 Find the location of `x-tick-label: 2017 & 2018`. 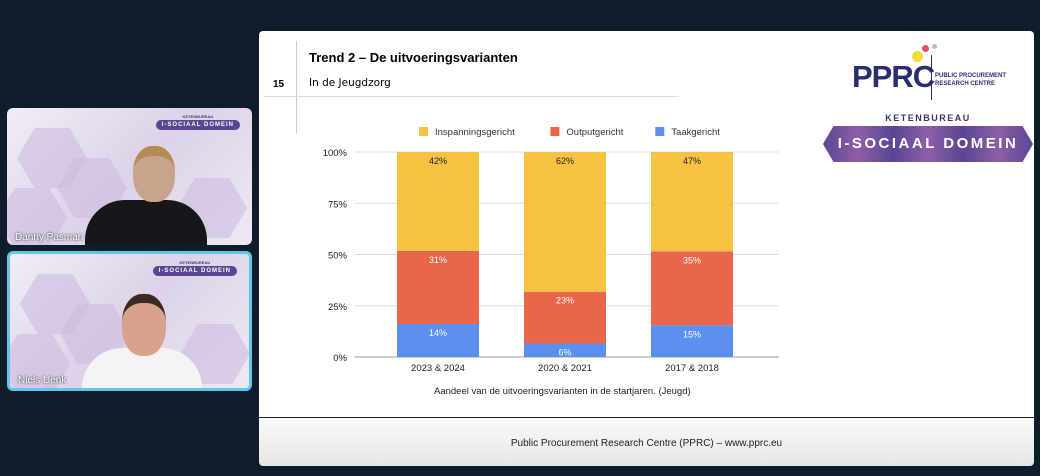

x-tick-label: 2017 & 2018 is located at coordinates (692, 368).